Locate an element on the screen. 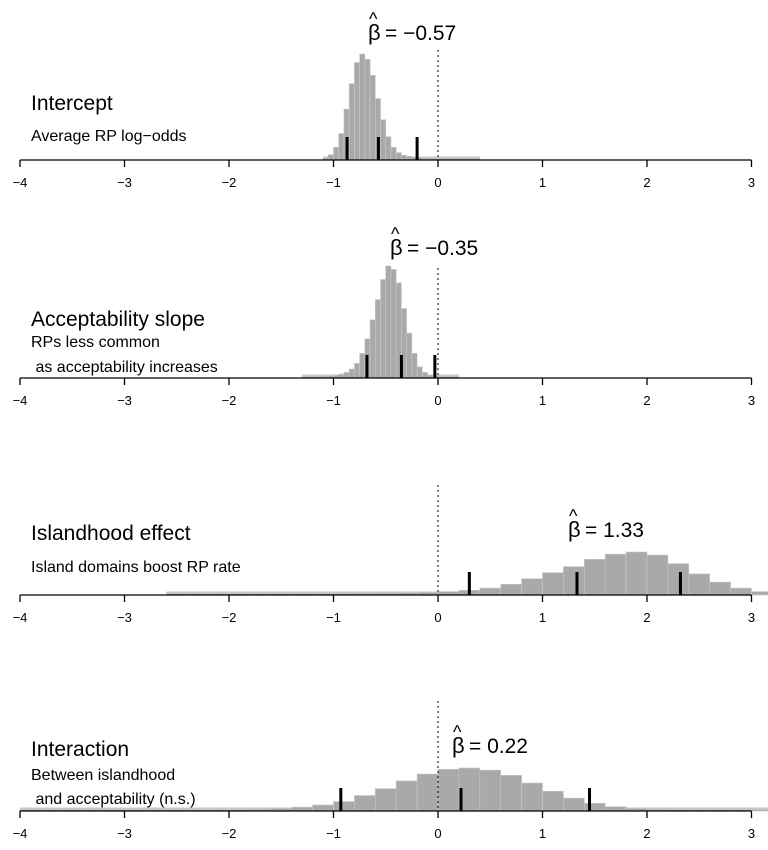 The width and height of the screenshot is (768, 850). panel-title: Interaction is located at coordinates (80, 749).